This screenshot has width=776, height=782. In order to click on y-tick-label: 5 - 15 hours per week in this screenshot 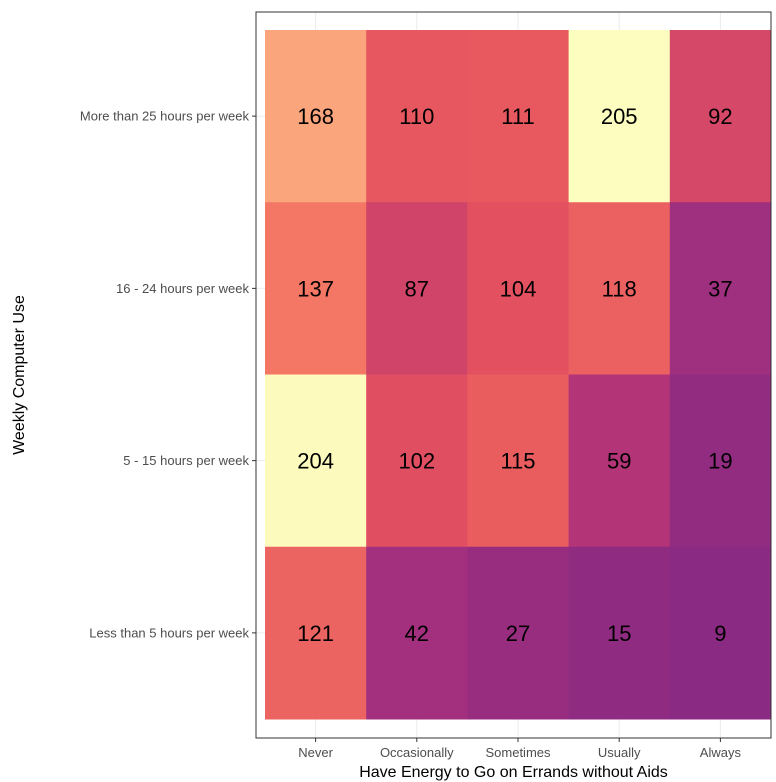, I will do `click(186, 460)`.